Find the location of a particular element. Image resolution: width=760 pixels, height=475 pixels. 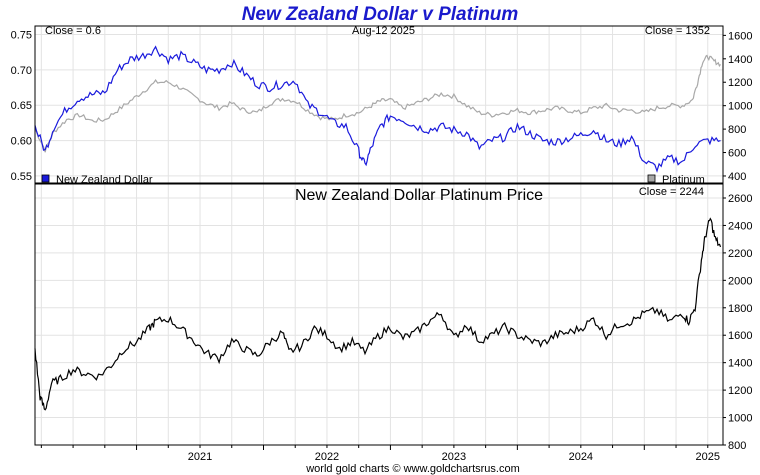

bottom-right-tick-label: 1600 is located at coordinates (740, 336).